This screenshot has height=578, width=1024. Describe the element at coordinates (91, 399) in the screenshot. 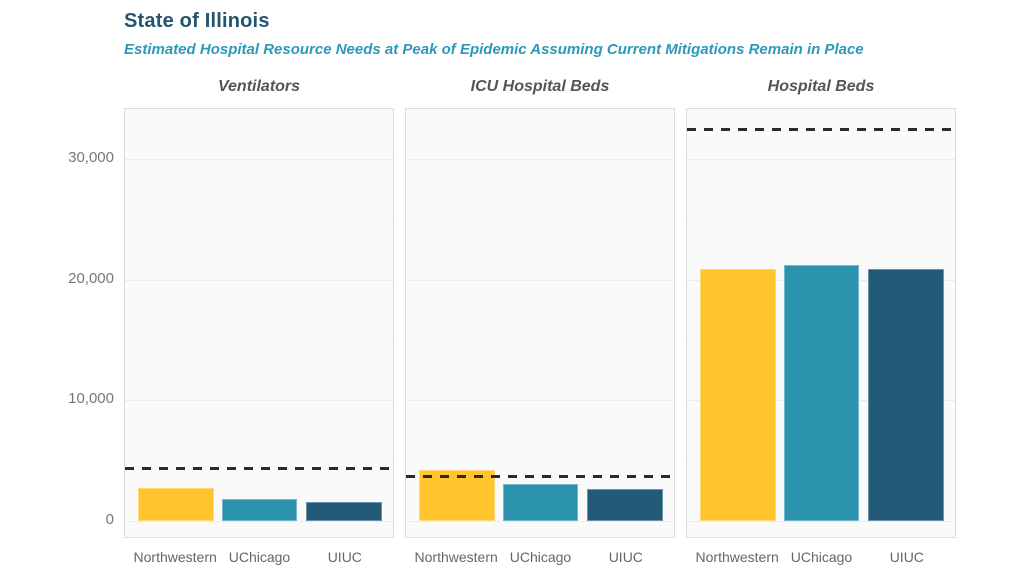

I see `y-axis-tick-label: 10,000` at that location.